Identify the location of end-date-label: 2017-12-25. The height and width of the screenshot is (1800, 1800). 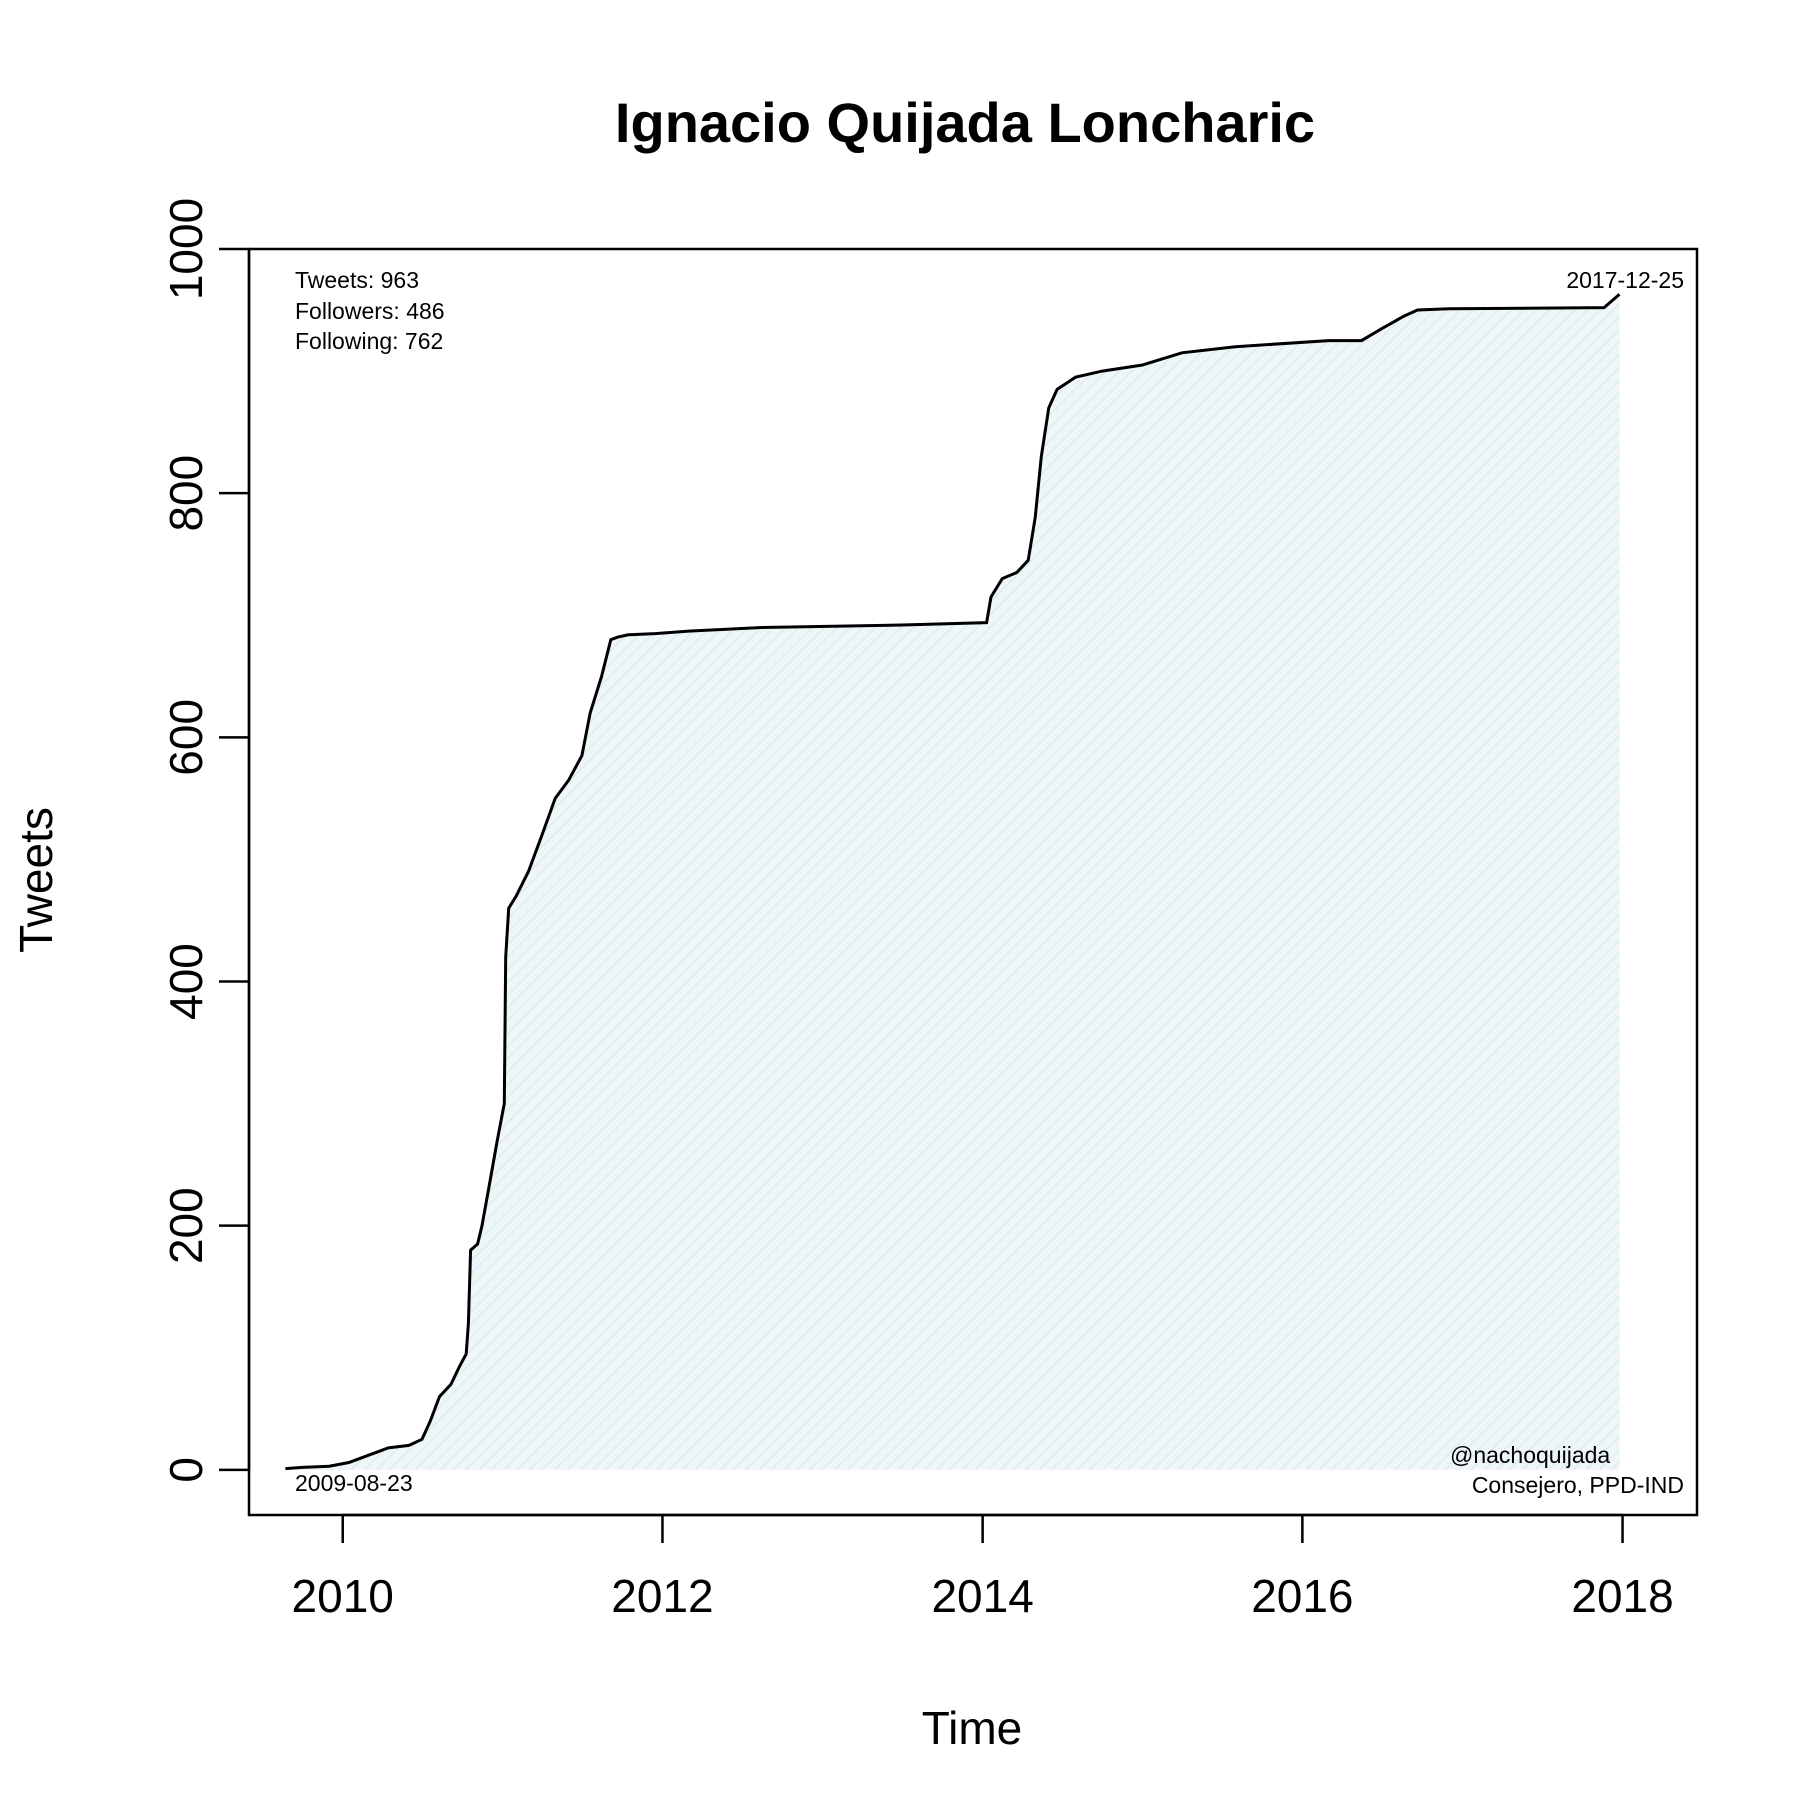
(1625, 280).